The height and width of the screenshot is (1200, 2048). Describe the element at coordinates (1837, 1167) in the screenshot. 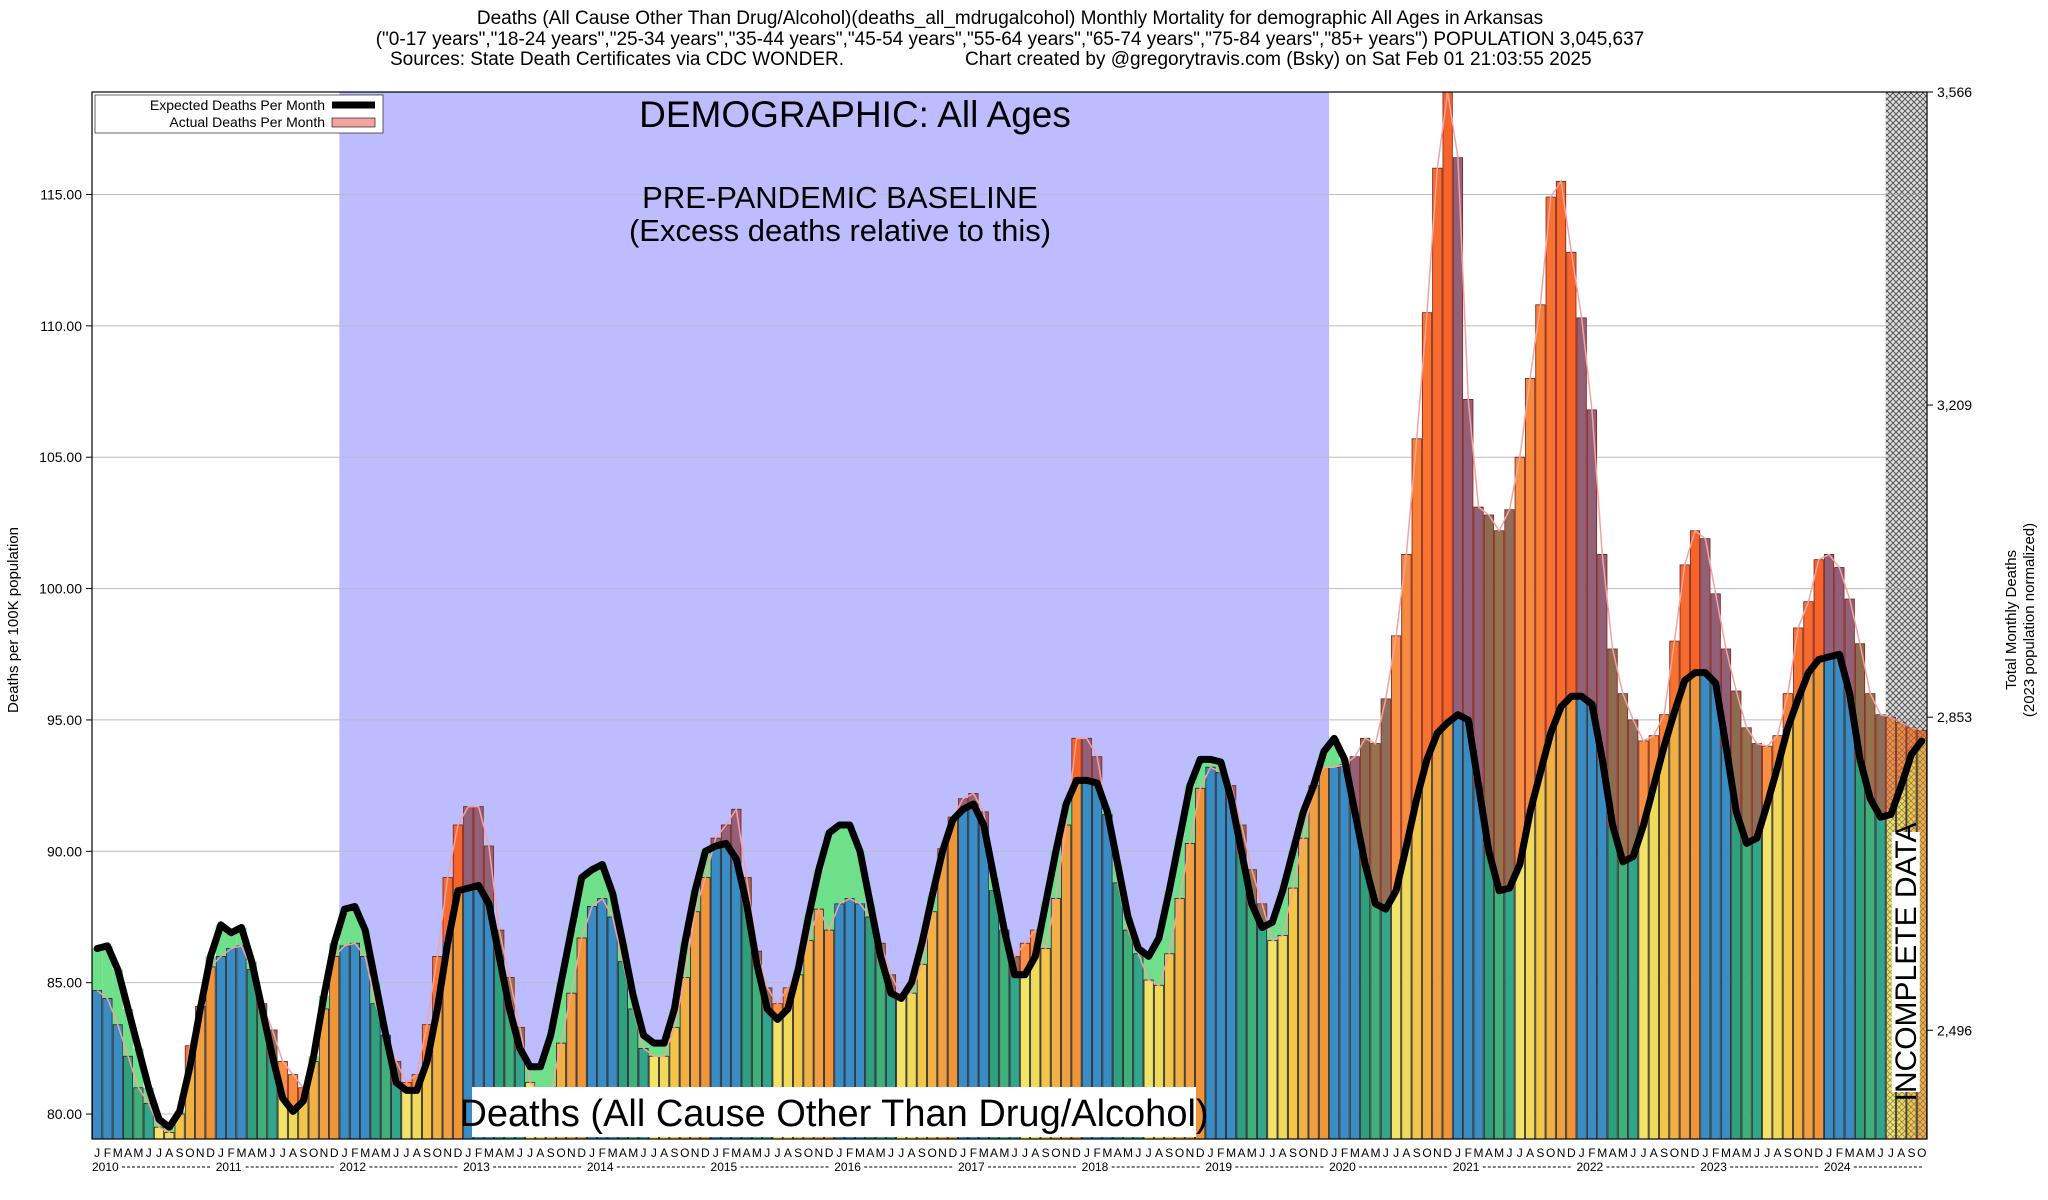

I see `year-label: 2024` at that location.